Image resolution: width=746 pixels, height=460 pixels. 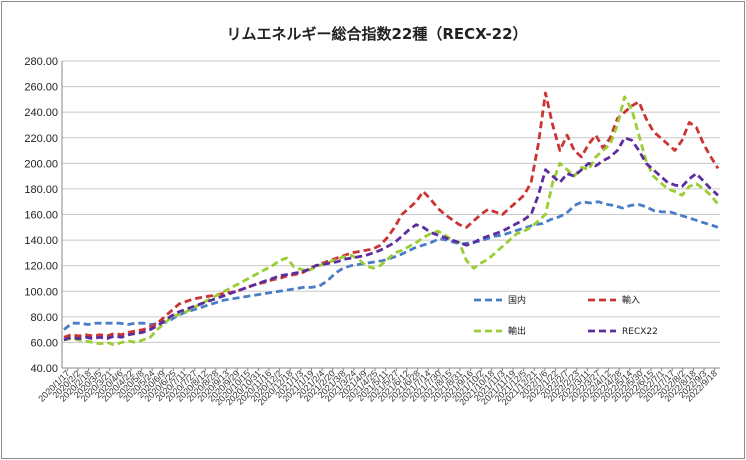 What do you see at coordinates (44, 369) in the screenshot?
I see `y-tick-label: 40.00` at bounding box center [44, 369].